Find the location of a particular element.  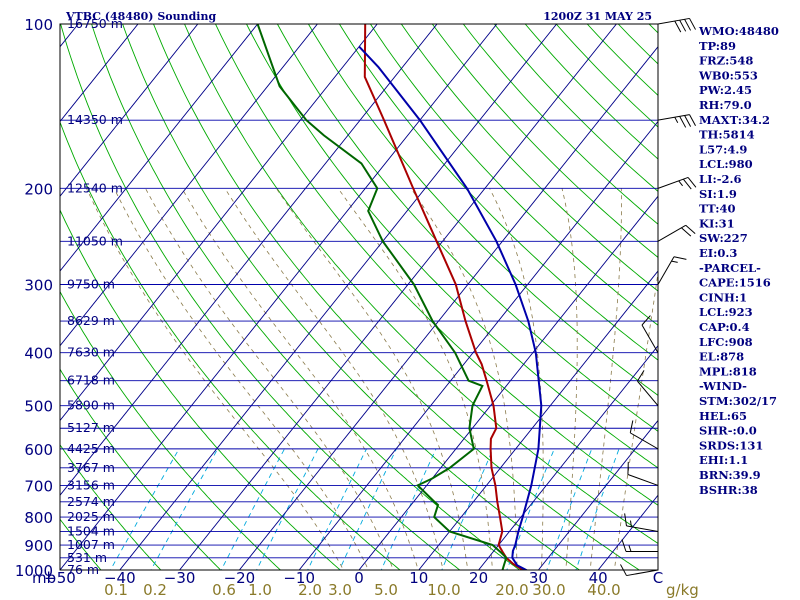

mixing-ratio-label: 10.0 is located at coordinates (443, 590).